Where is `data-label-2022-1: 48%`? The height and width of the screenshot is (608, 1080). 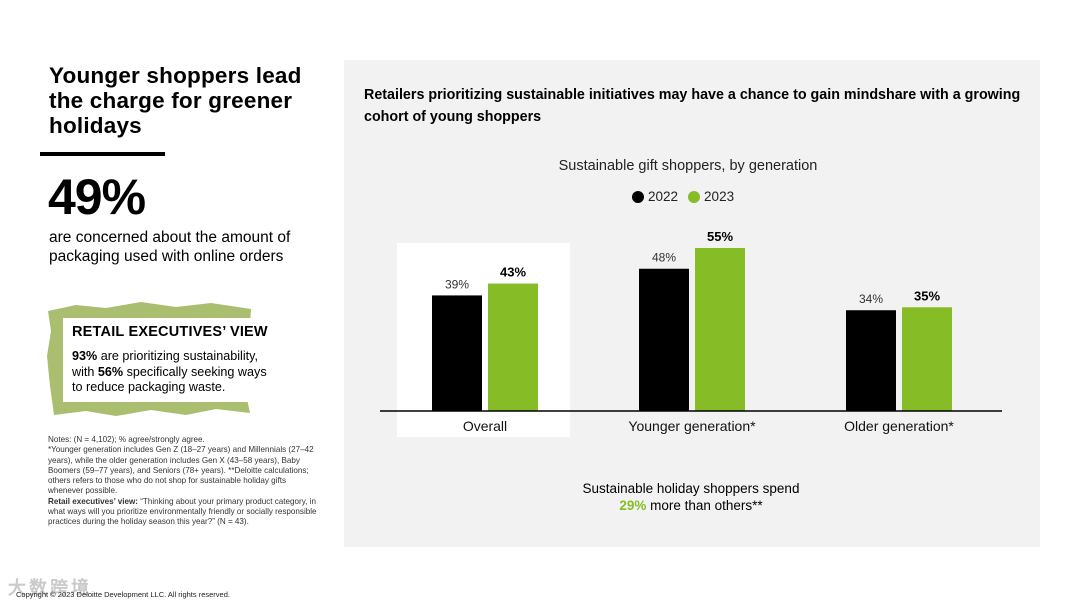 data-label-2022-1: 48% is located at coordinates (664, 258).